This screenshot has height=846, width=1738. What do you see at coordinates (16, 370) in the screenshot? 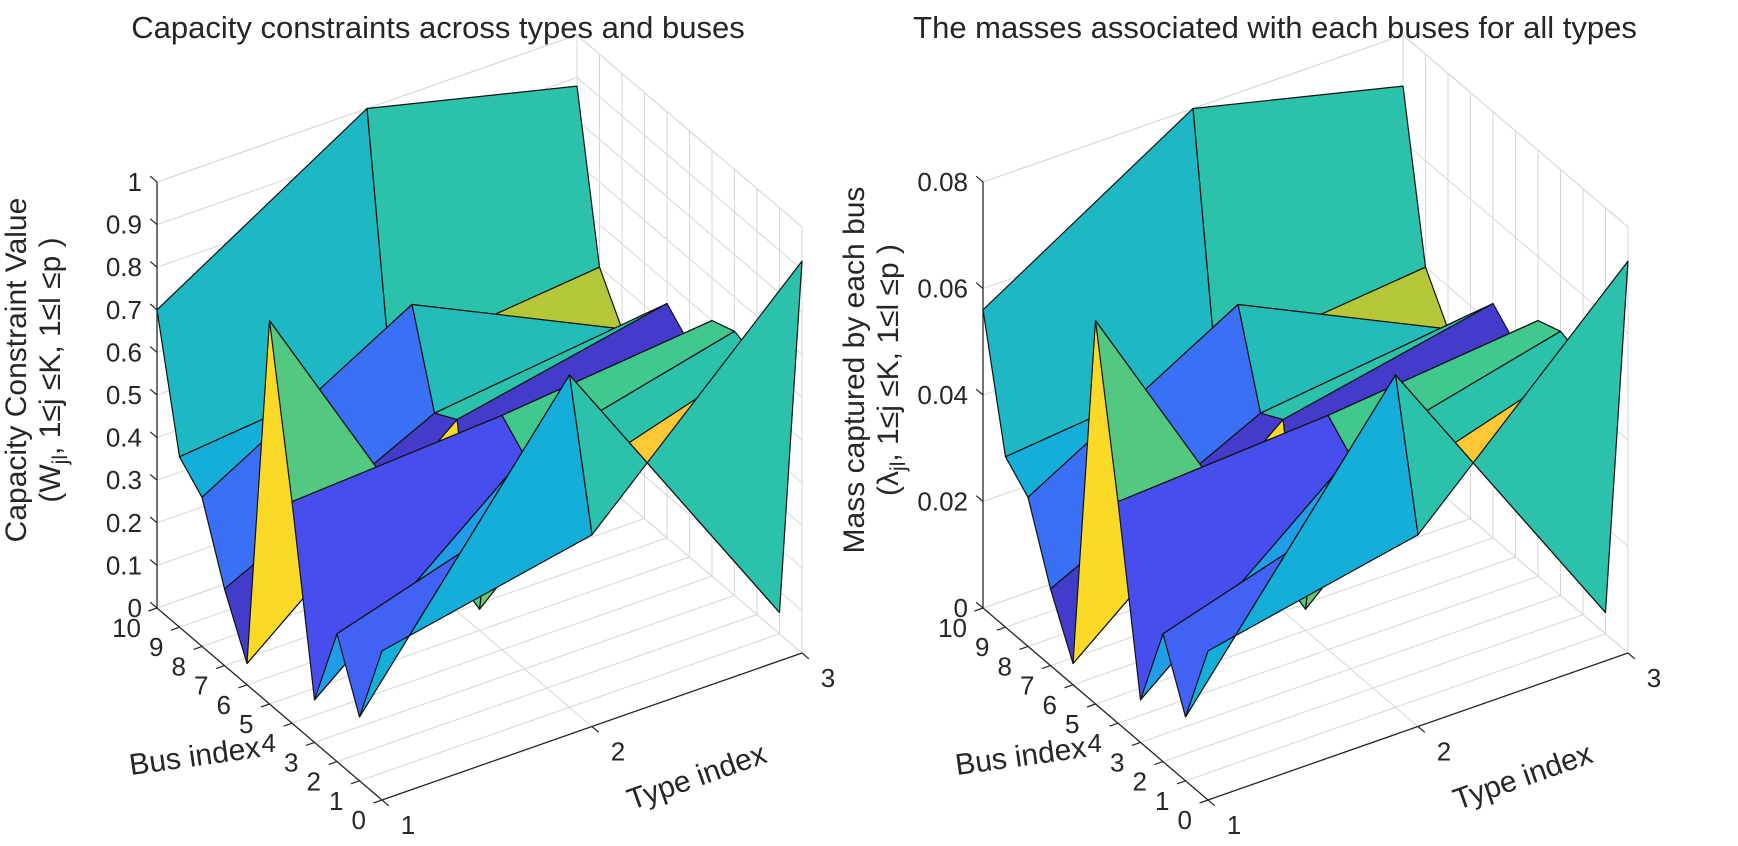
I see `left-zlabel-line1: Capacity Constraint Value` at bounding box center [16, 370].